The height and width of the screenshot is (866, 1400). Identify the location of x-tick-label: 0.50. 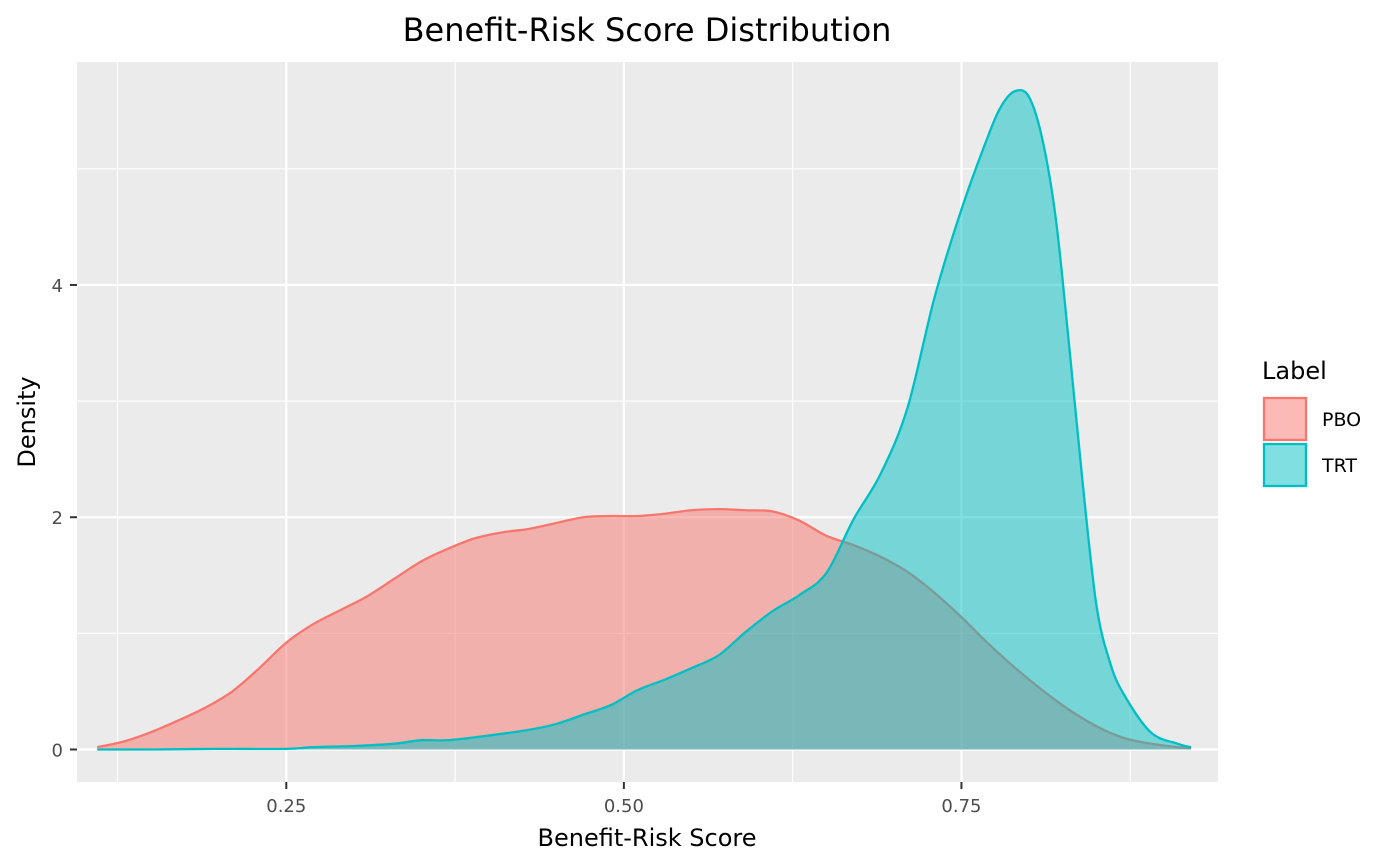
(624, 806).